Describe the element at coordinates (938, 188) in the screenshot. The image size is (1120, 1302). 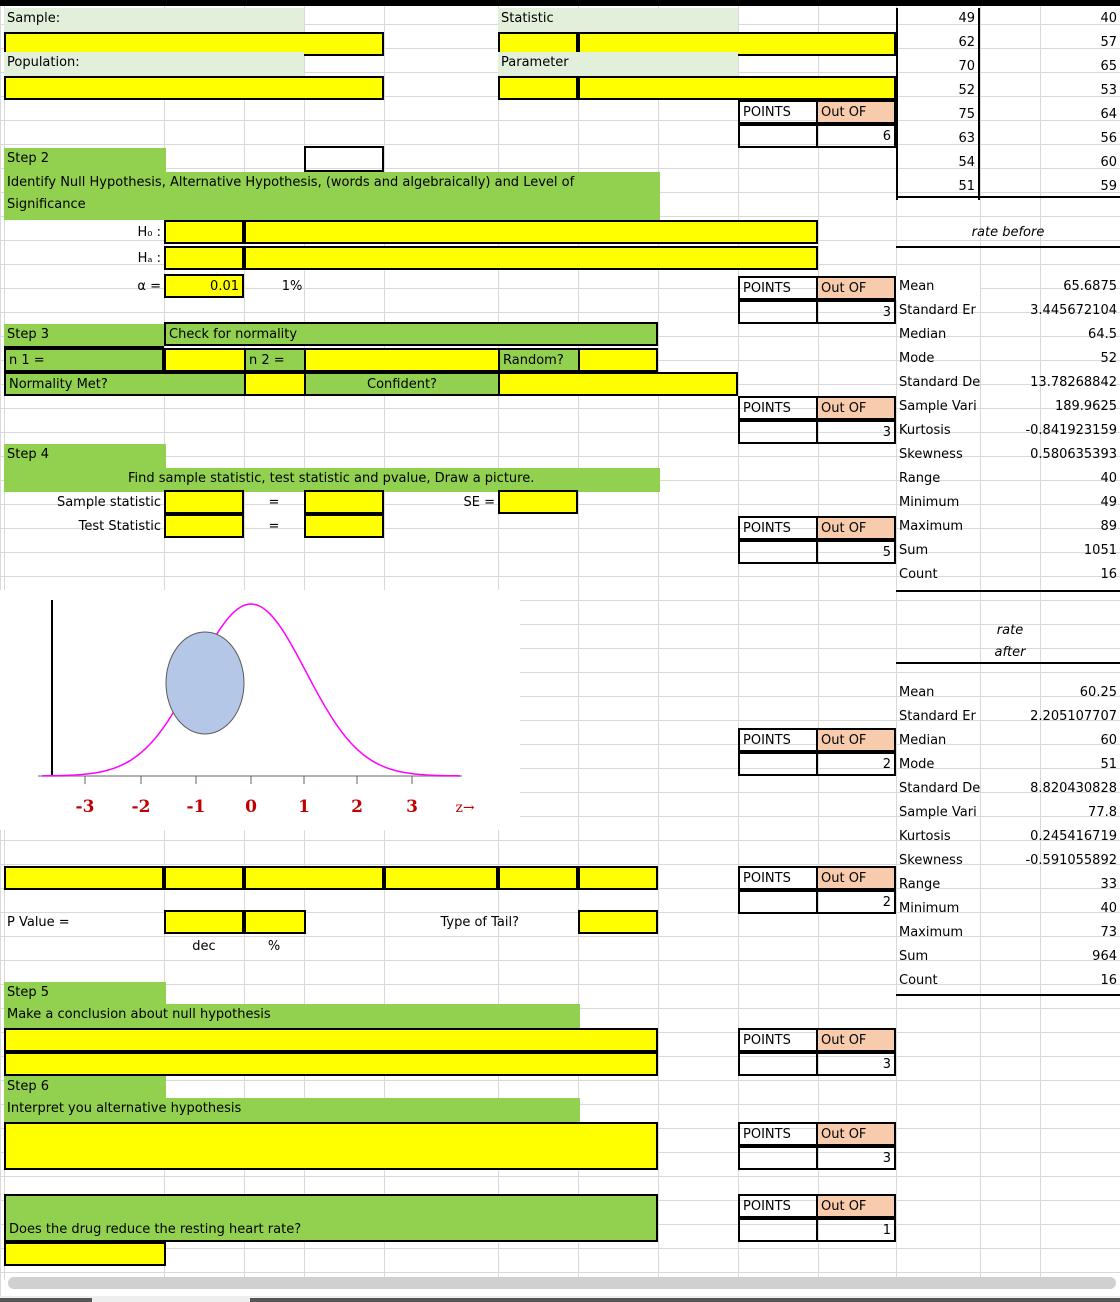
I see `data-cell-before: 51` at that location.